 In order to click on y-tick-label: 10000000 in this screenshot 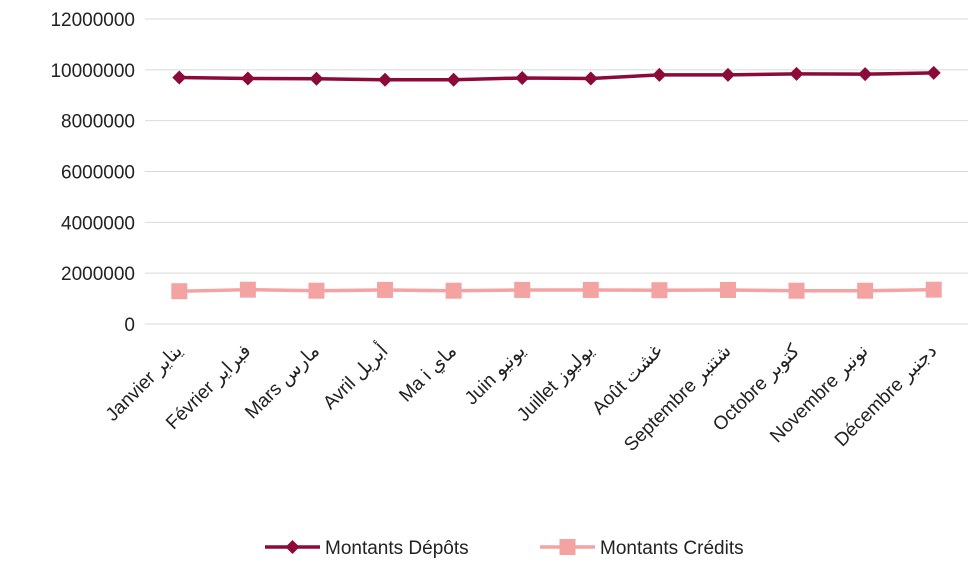, I will do `click(92, 71)`.